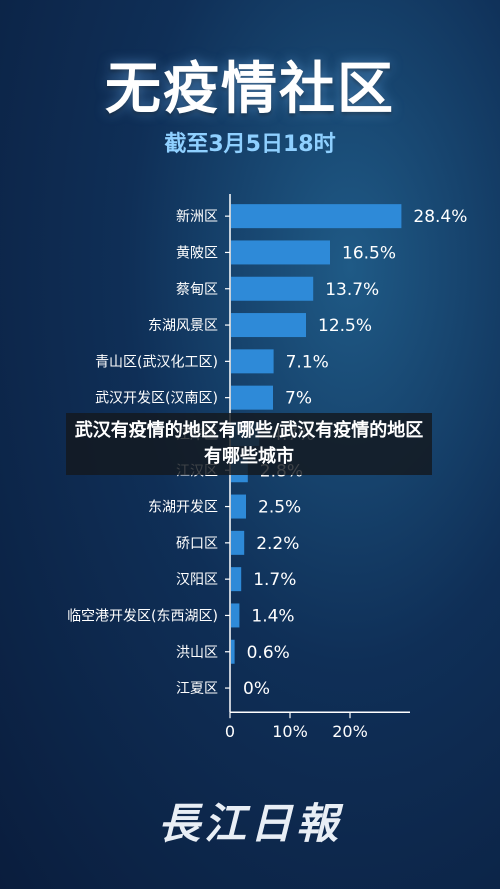 The image size is (500, 889). I want to click on value-label: 28.4%, so click(440, 217).